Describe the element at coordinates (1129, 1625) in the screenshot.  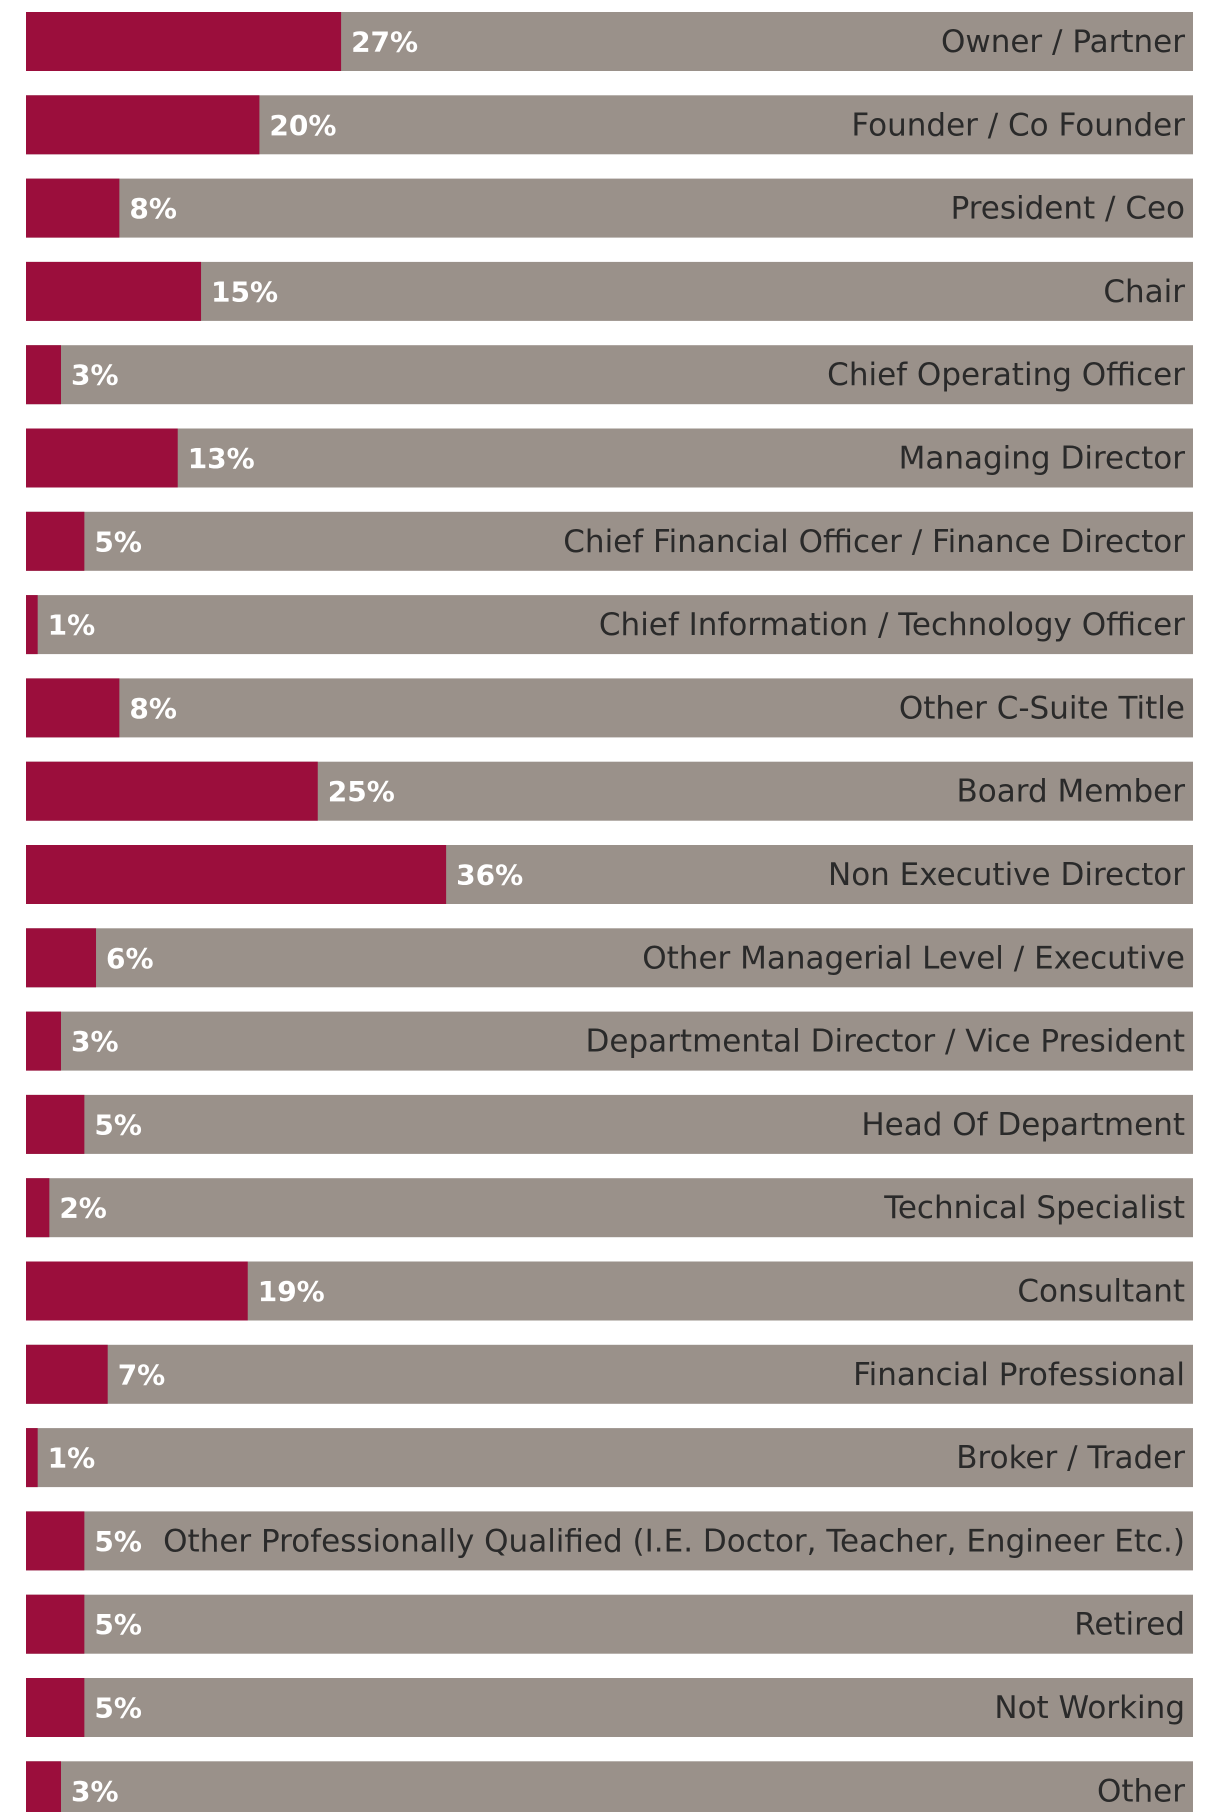
I see `category-label: Retired` at that location.